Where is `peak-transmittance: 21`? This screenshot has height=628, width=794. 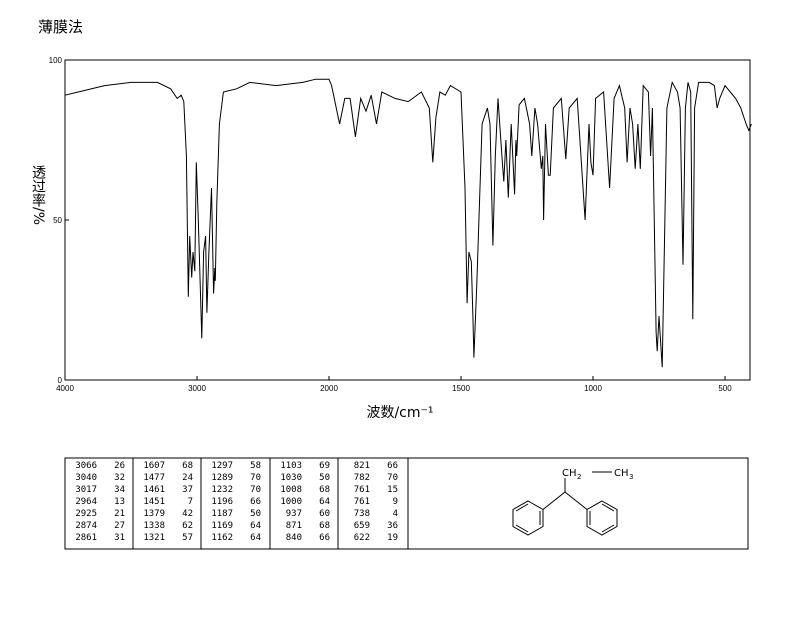
peak-transmittance: 21 is located at coordinates (119, 514).